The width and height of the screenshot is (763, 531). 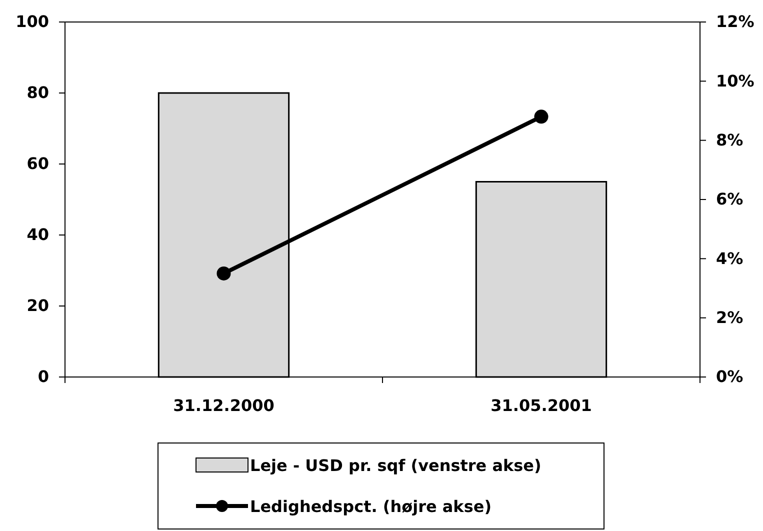 What do you see at coordinates (37, 306) in the screenshot?
I see `y-tick-label: 20` at bounding box center [37, 306].